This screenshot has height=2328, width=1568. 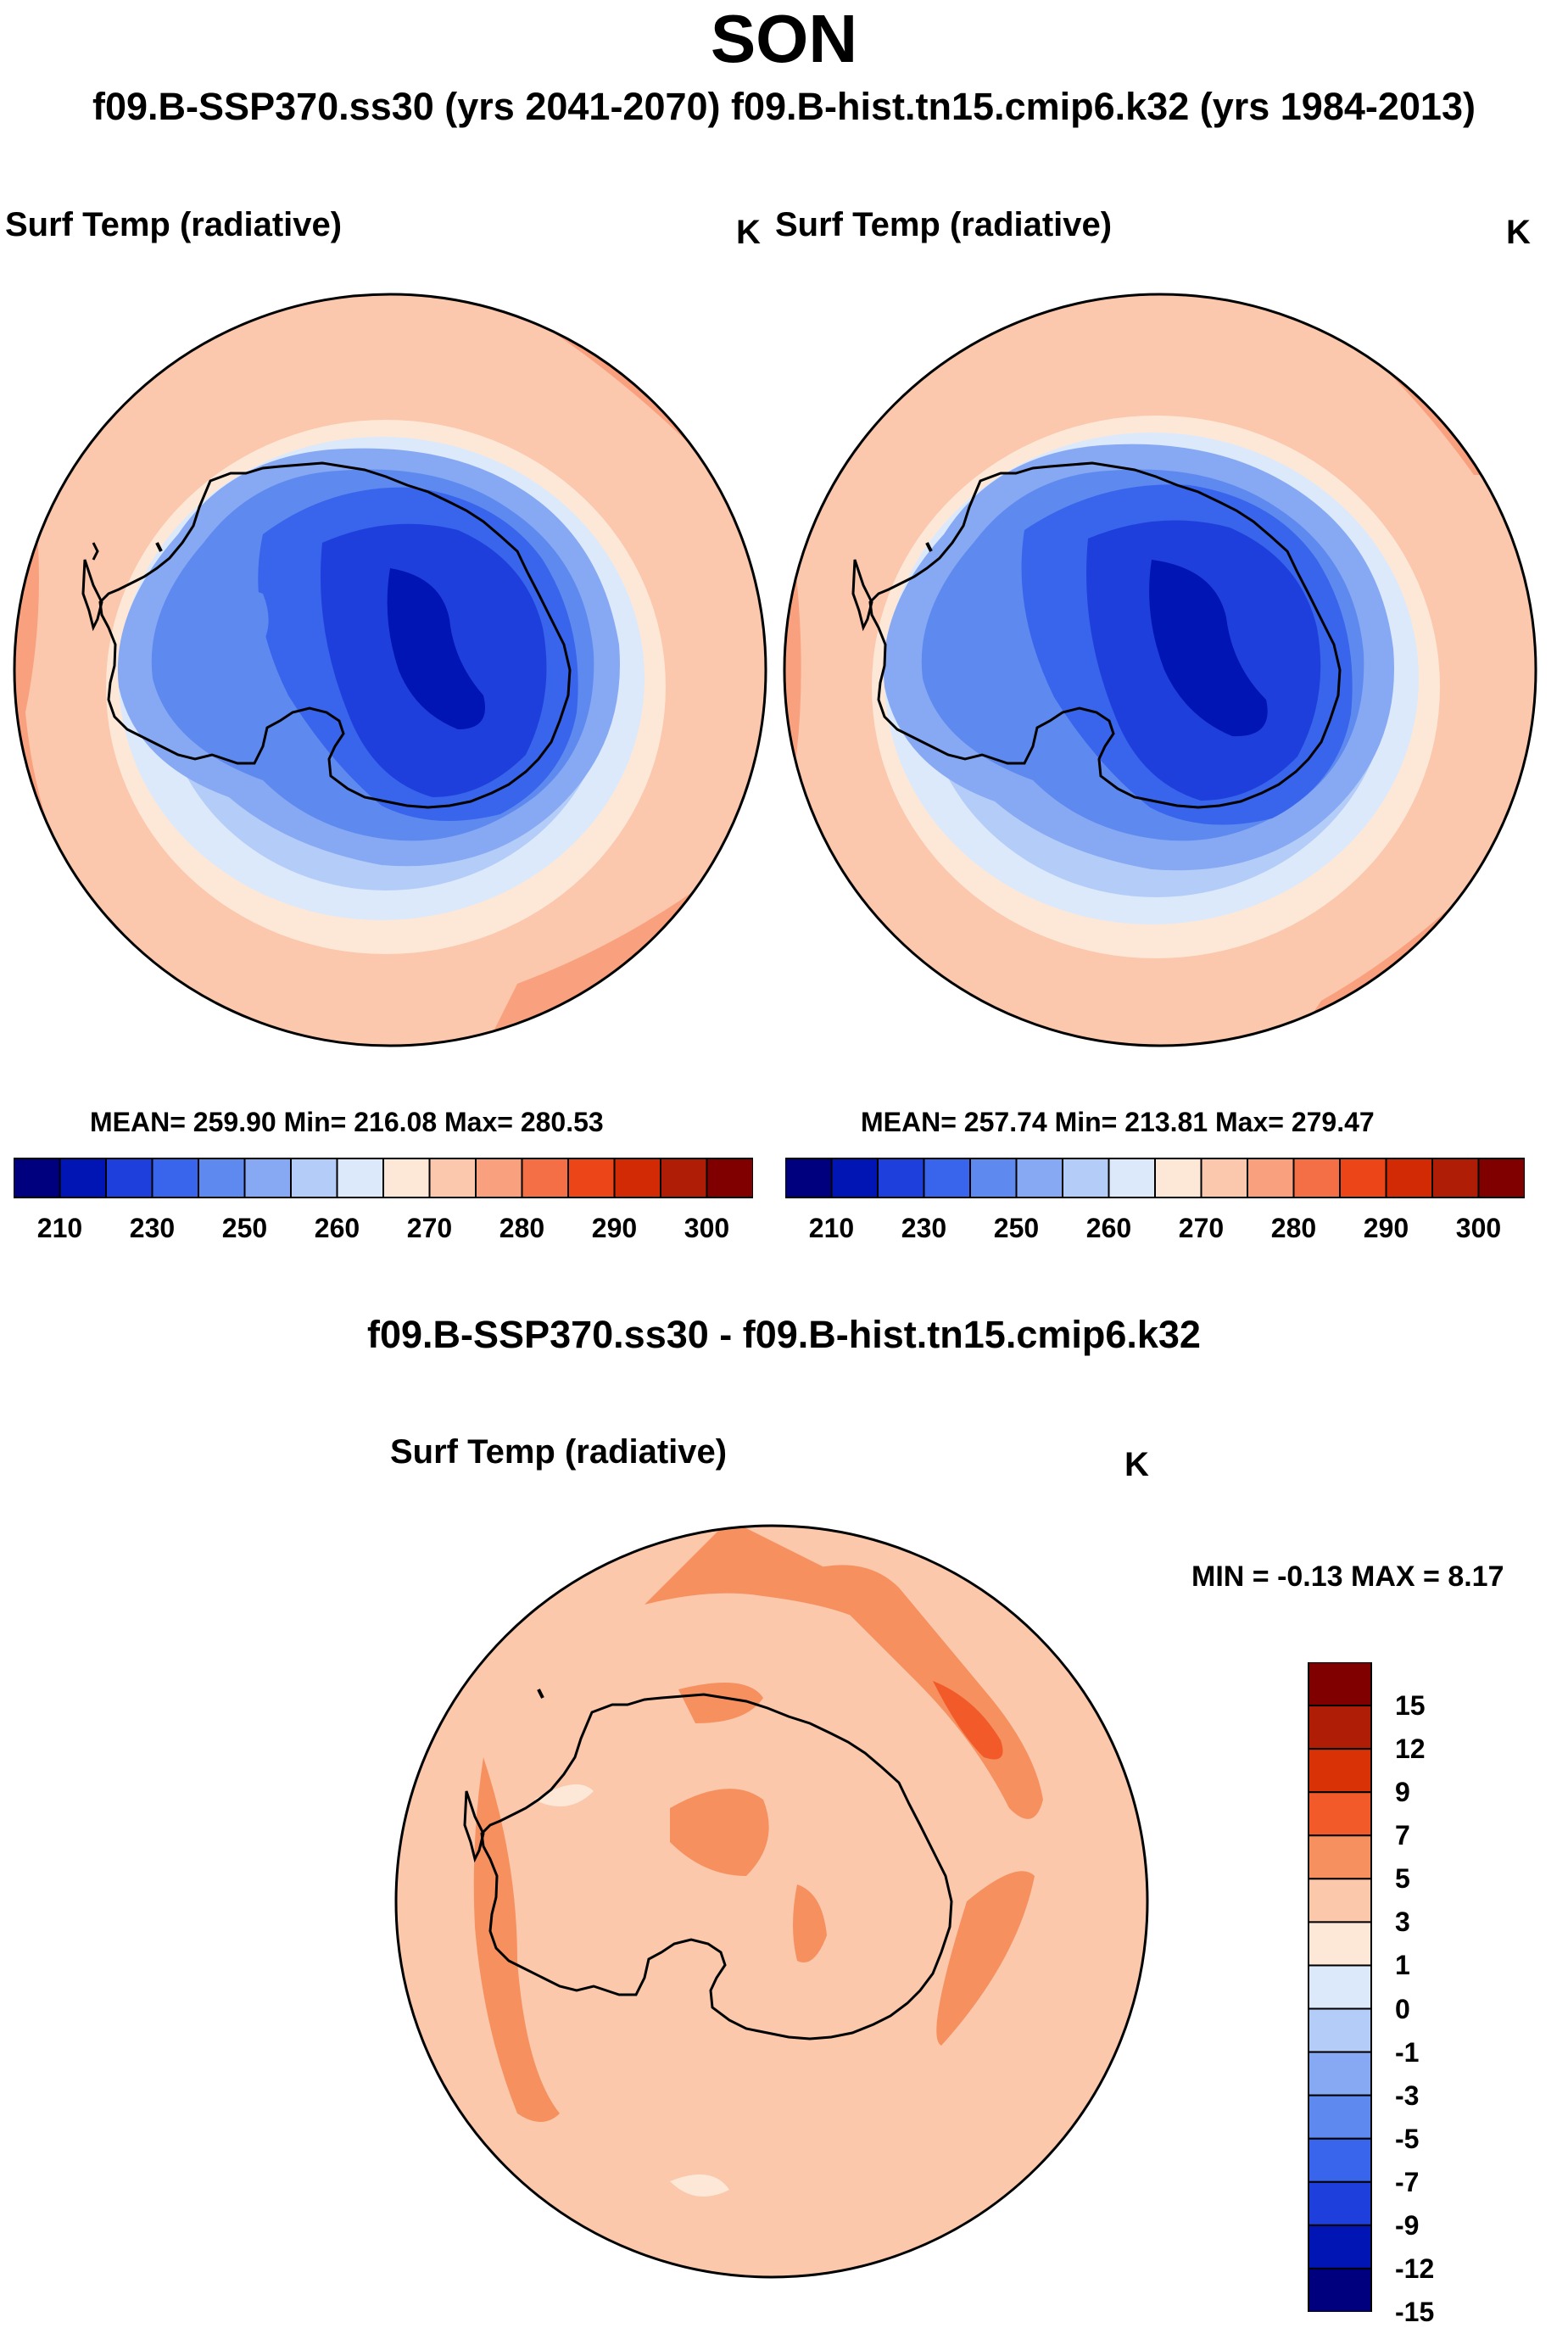 What do you see at coordinates (1403, 1922) in the screenshot?
I see `colorbar-tick-label: 3` at bounding box center [1403, 1922].